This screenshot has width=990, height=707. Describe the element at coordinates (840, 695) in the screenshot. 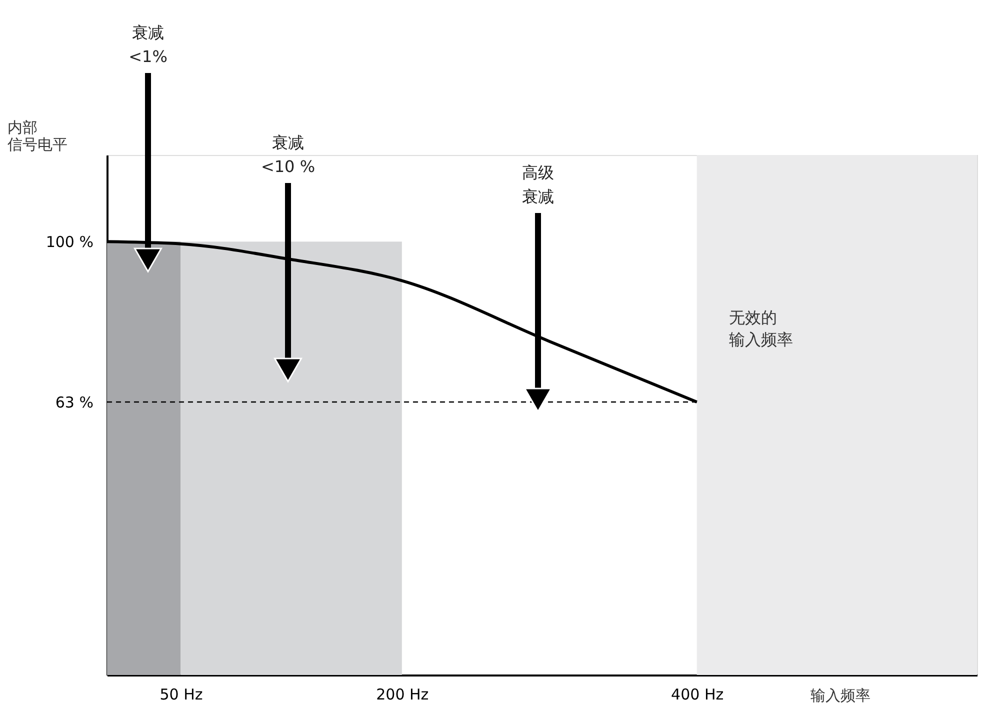

I see `x-axis-title: 输入频率` at that location.